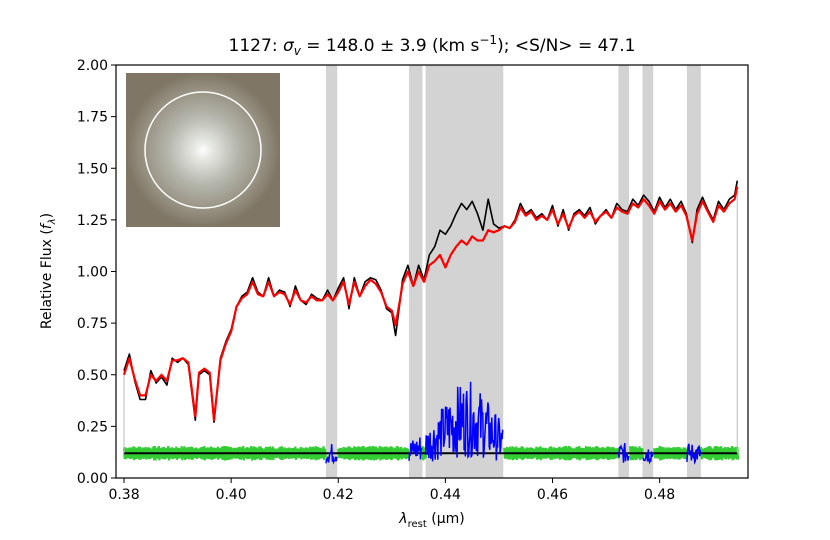  I want to click on y-axis-label: Relative Flux (fλ), so click(48, 271).